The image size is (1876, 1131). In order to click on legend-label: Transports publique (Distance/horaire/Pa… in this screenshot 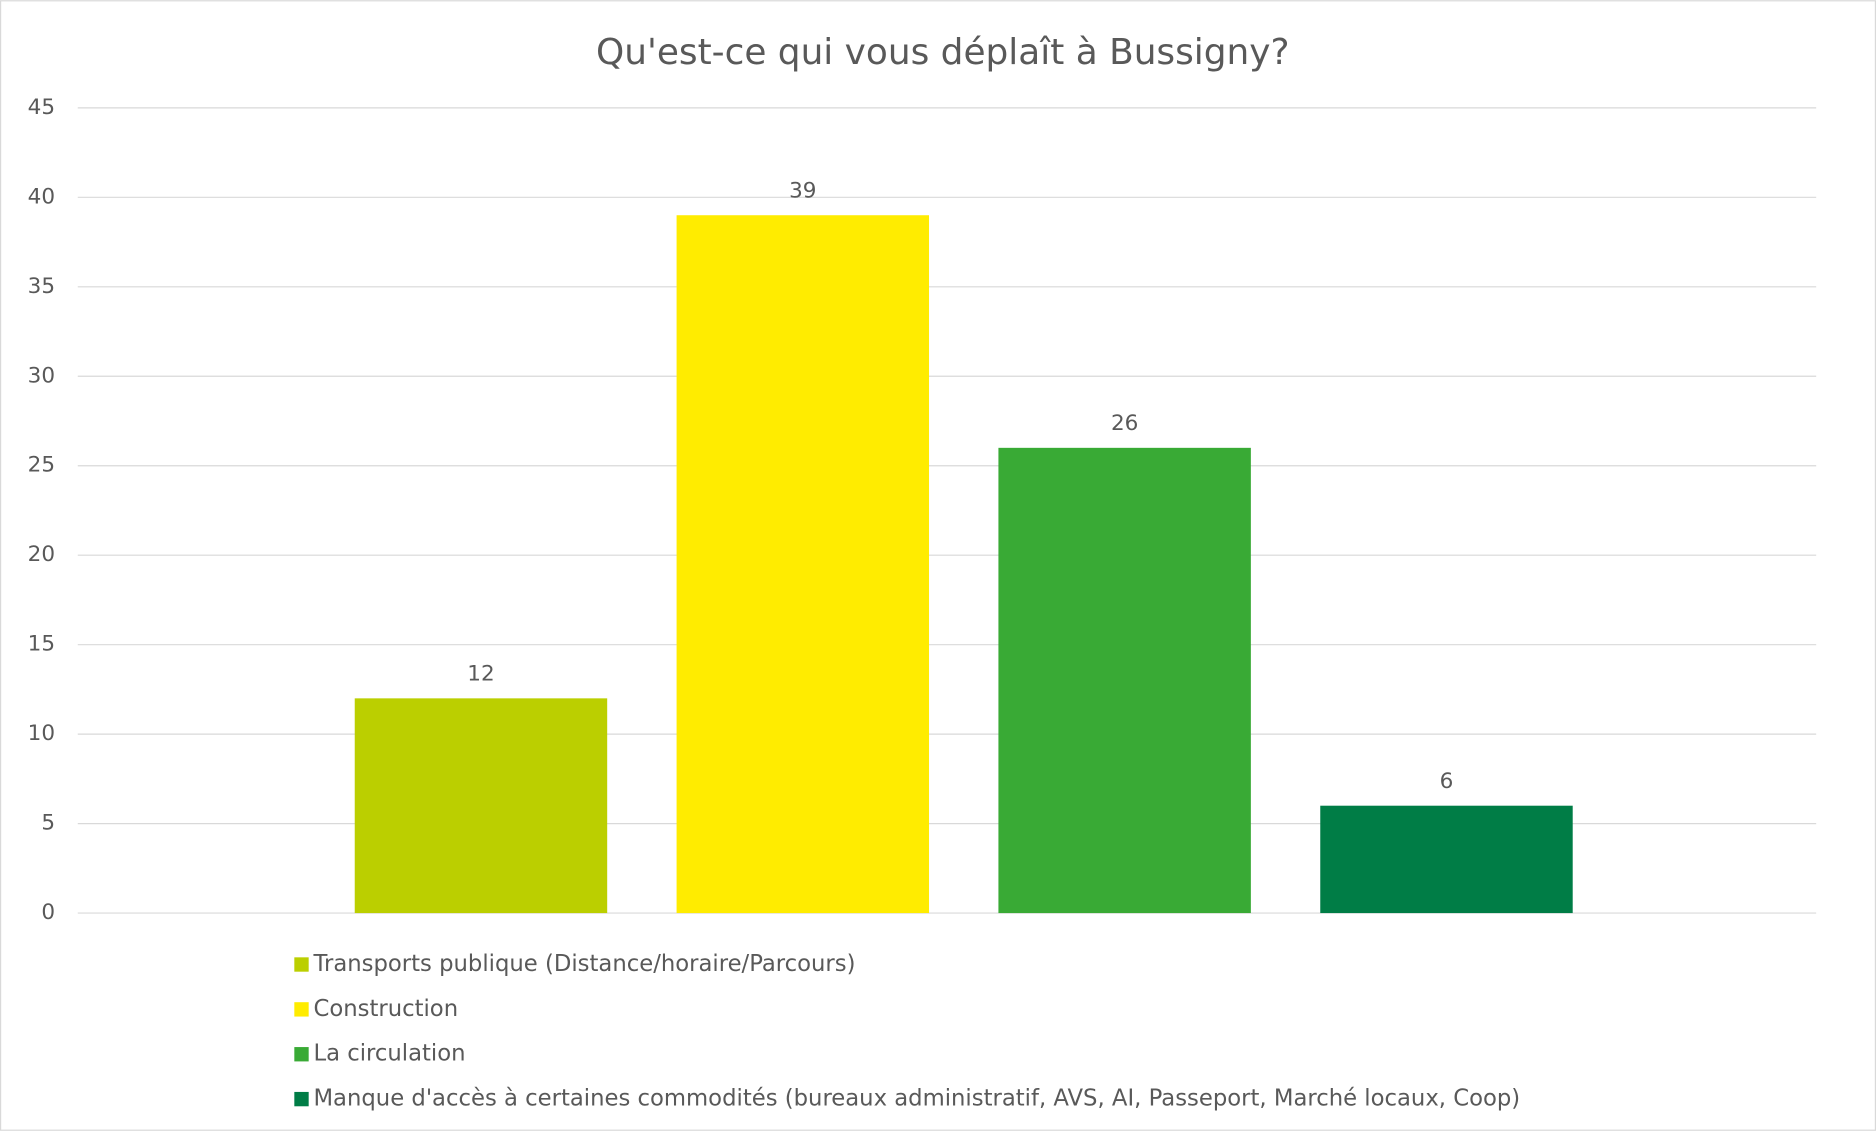, I will do `click(583, 964)`.